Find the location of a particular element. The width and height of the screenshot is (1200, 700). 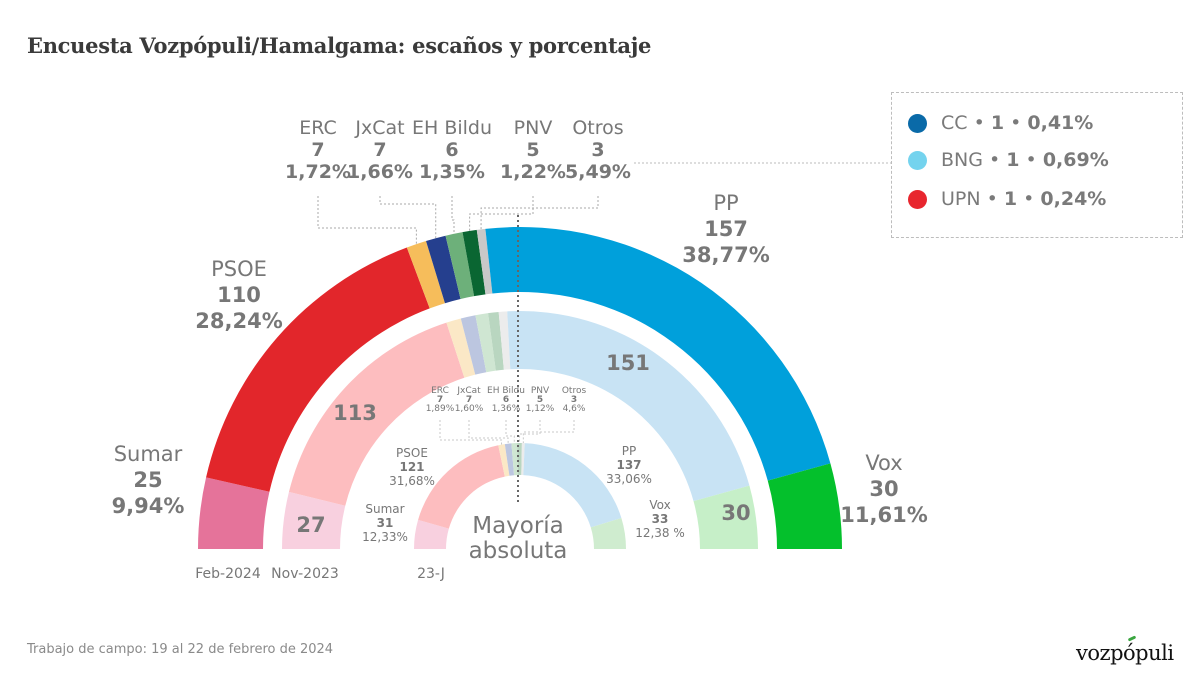

legend-item-cc: CC • 1 • 0,41% is located at coordinates (1000, 123).